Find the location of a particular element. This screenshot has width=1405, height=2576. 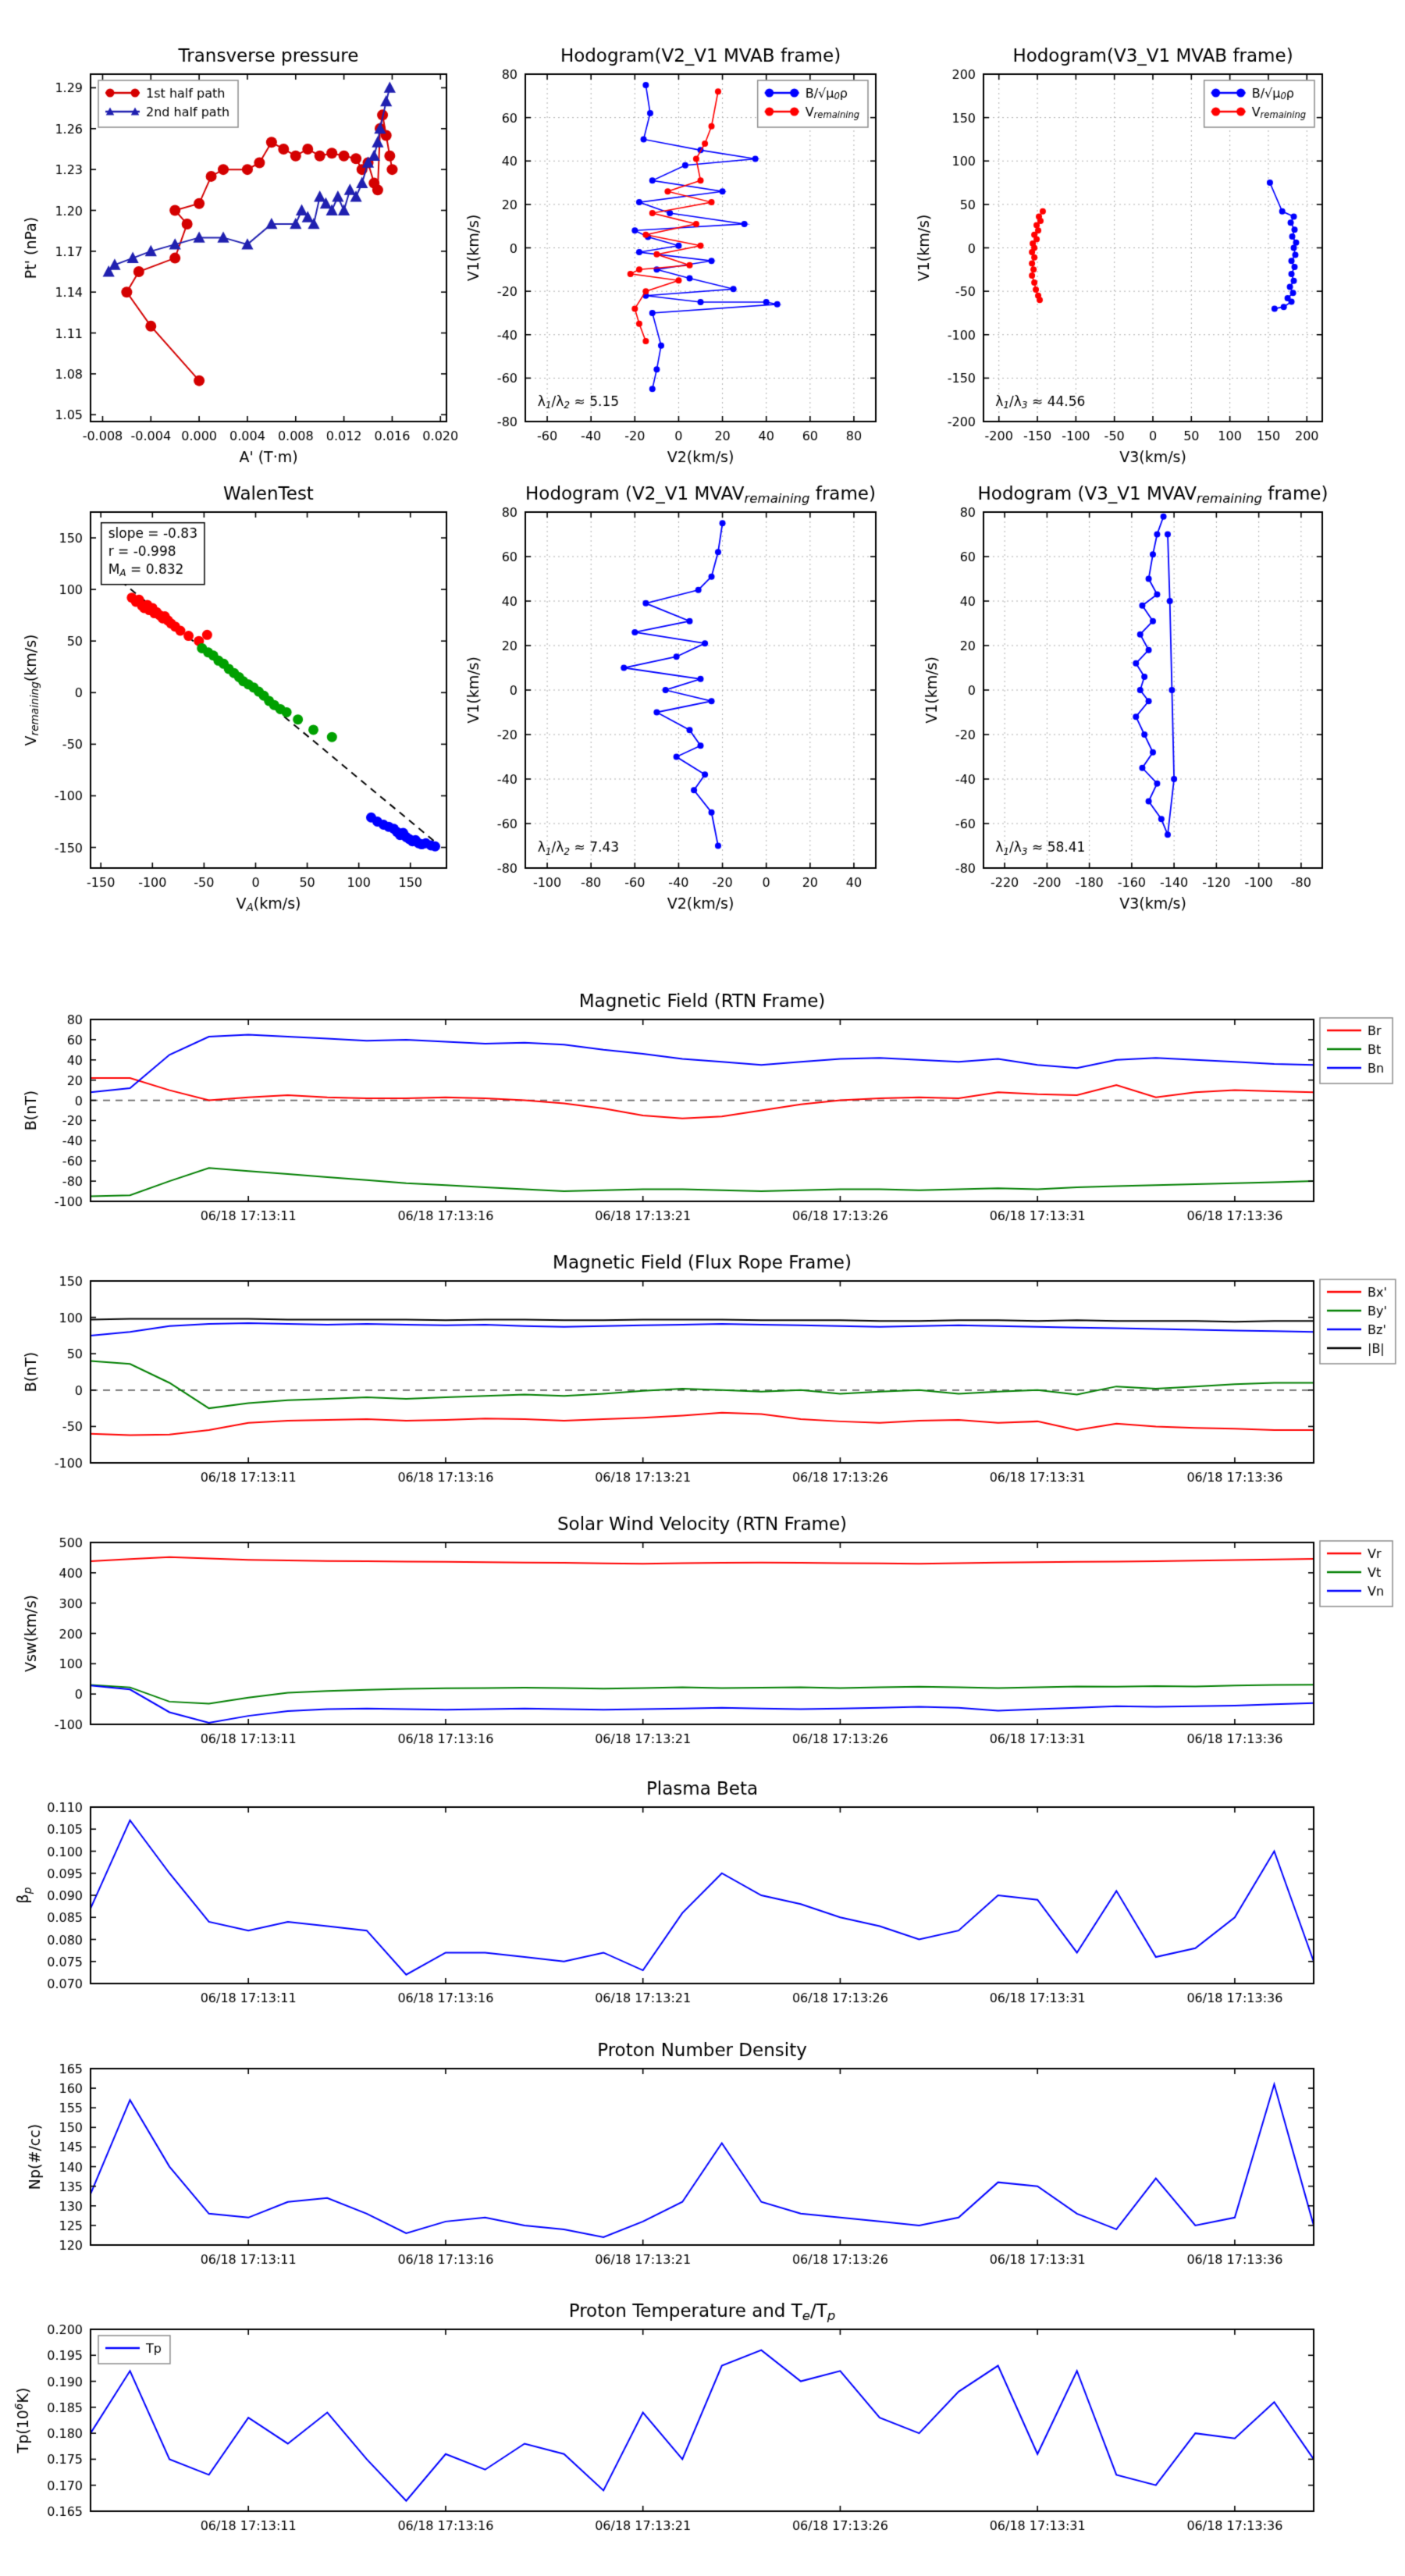

chart-proton-number-density is located at coordinates (703, 2145).